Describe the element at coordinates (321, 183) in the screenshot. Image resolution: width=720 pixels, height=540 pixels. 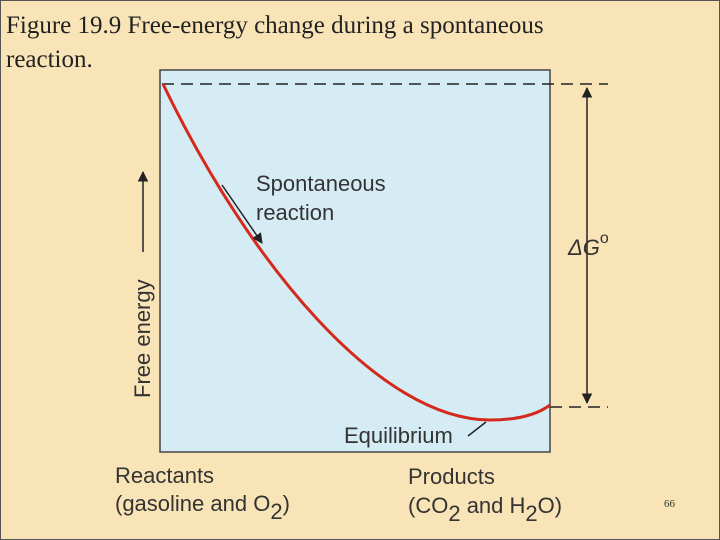
I see `curve-label: Spontaneous` at that location.